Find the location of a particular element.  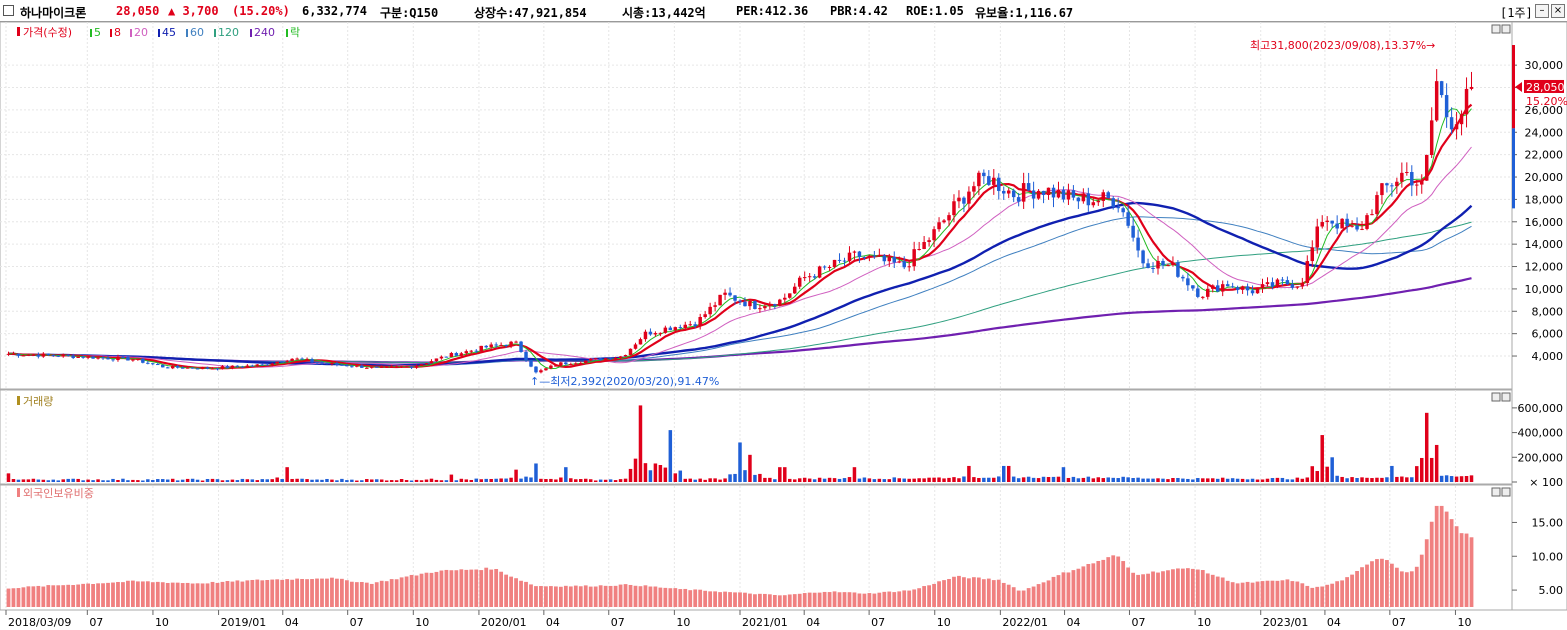

minimize-icon: – is located at coordinates (1542, 11).